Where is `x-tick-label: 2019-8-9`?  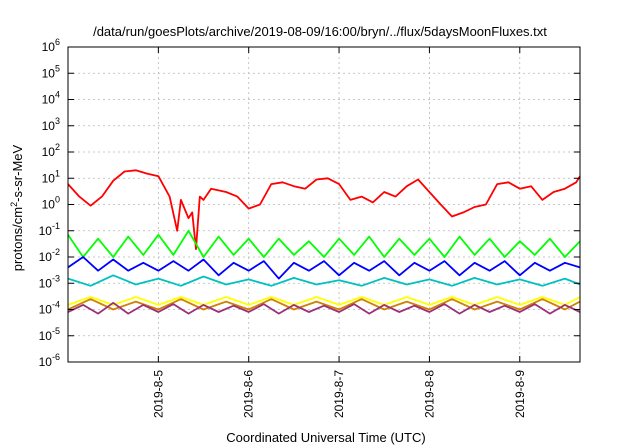 x-tick-label: 2019-8-9 is located at coordinates (520, 394).